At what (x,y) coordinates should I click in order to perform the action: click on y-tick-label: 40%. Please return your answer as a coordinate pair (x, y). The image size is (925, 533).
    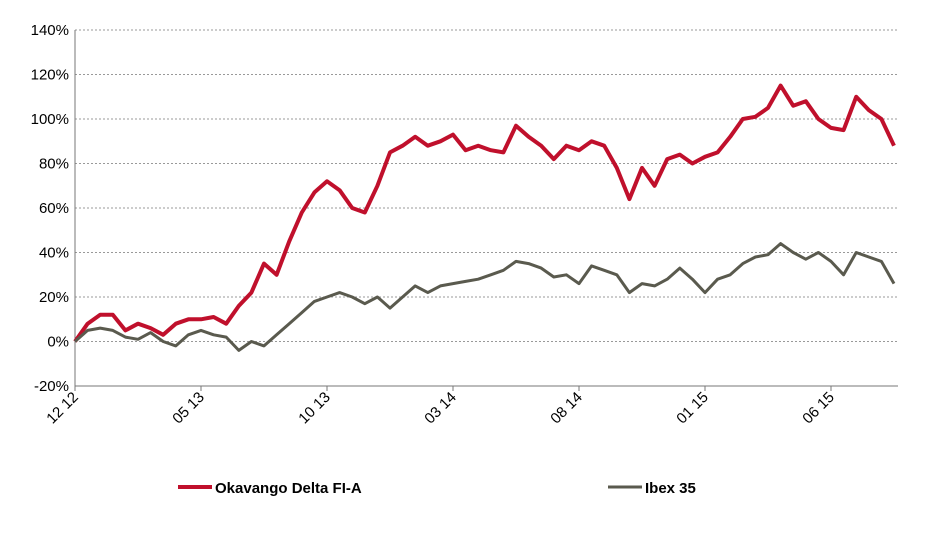
    Looking at the image, I should click on (54, 253).